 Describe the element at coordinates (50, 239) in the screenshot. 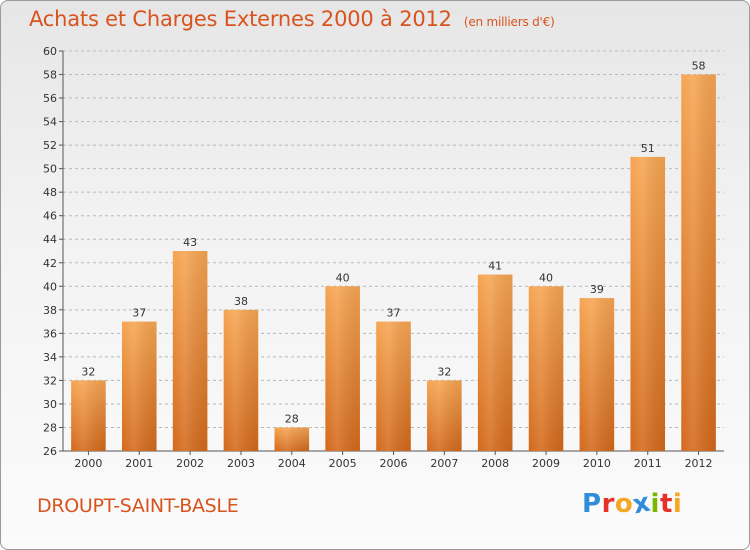

I see `y-tick-label: 44` at that location.